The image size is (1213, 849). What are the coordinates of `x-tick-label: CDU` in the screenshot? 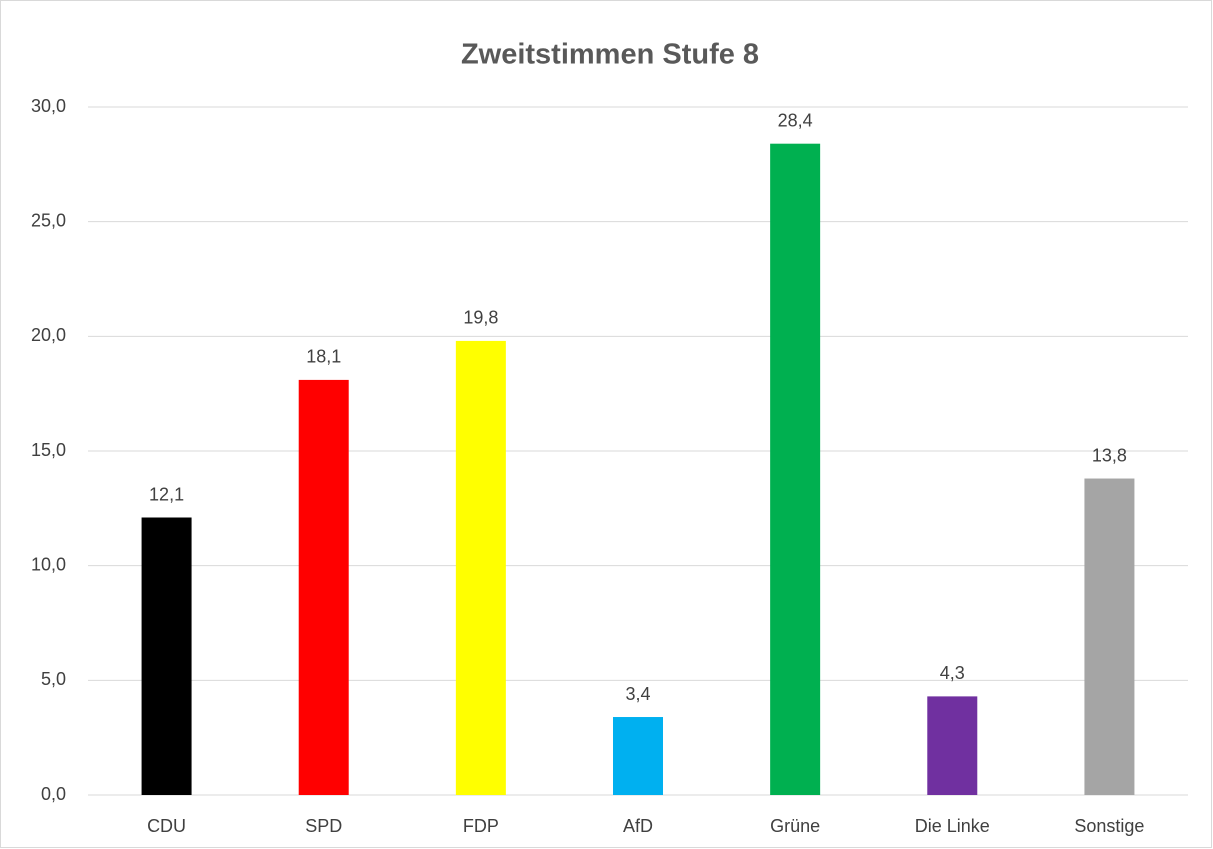 It's located at (166, 826).